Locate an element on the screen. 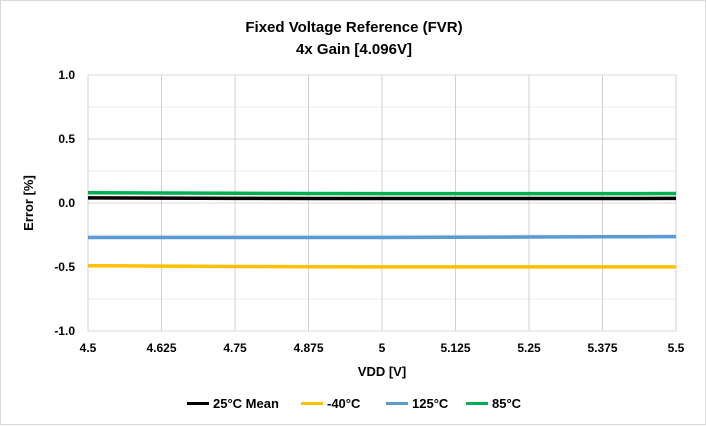  x-tick-label: 4.75 is located at coordinates (235, 348).